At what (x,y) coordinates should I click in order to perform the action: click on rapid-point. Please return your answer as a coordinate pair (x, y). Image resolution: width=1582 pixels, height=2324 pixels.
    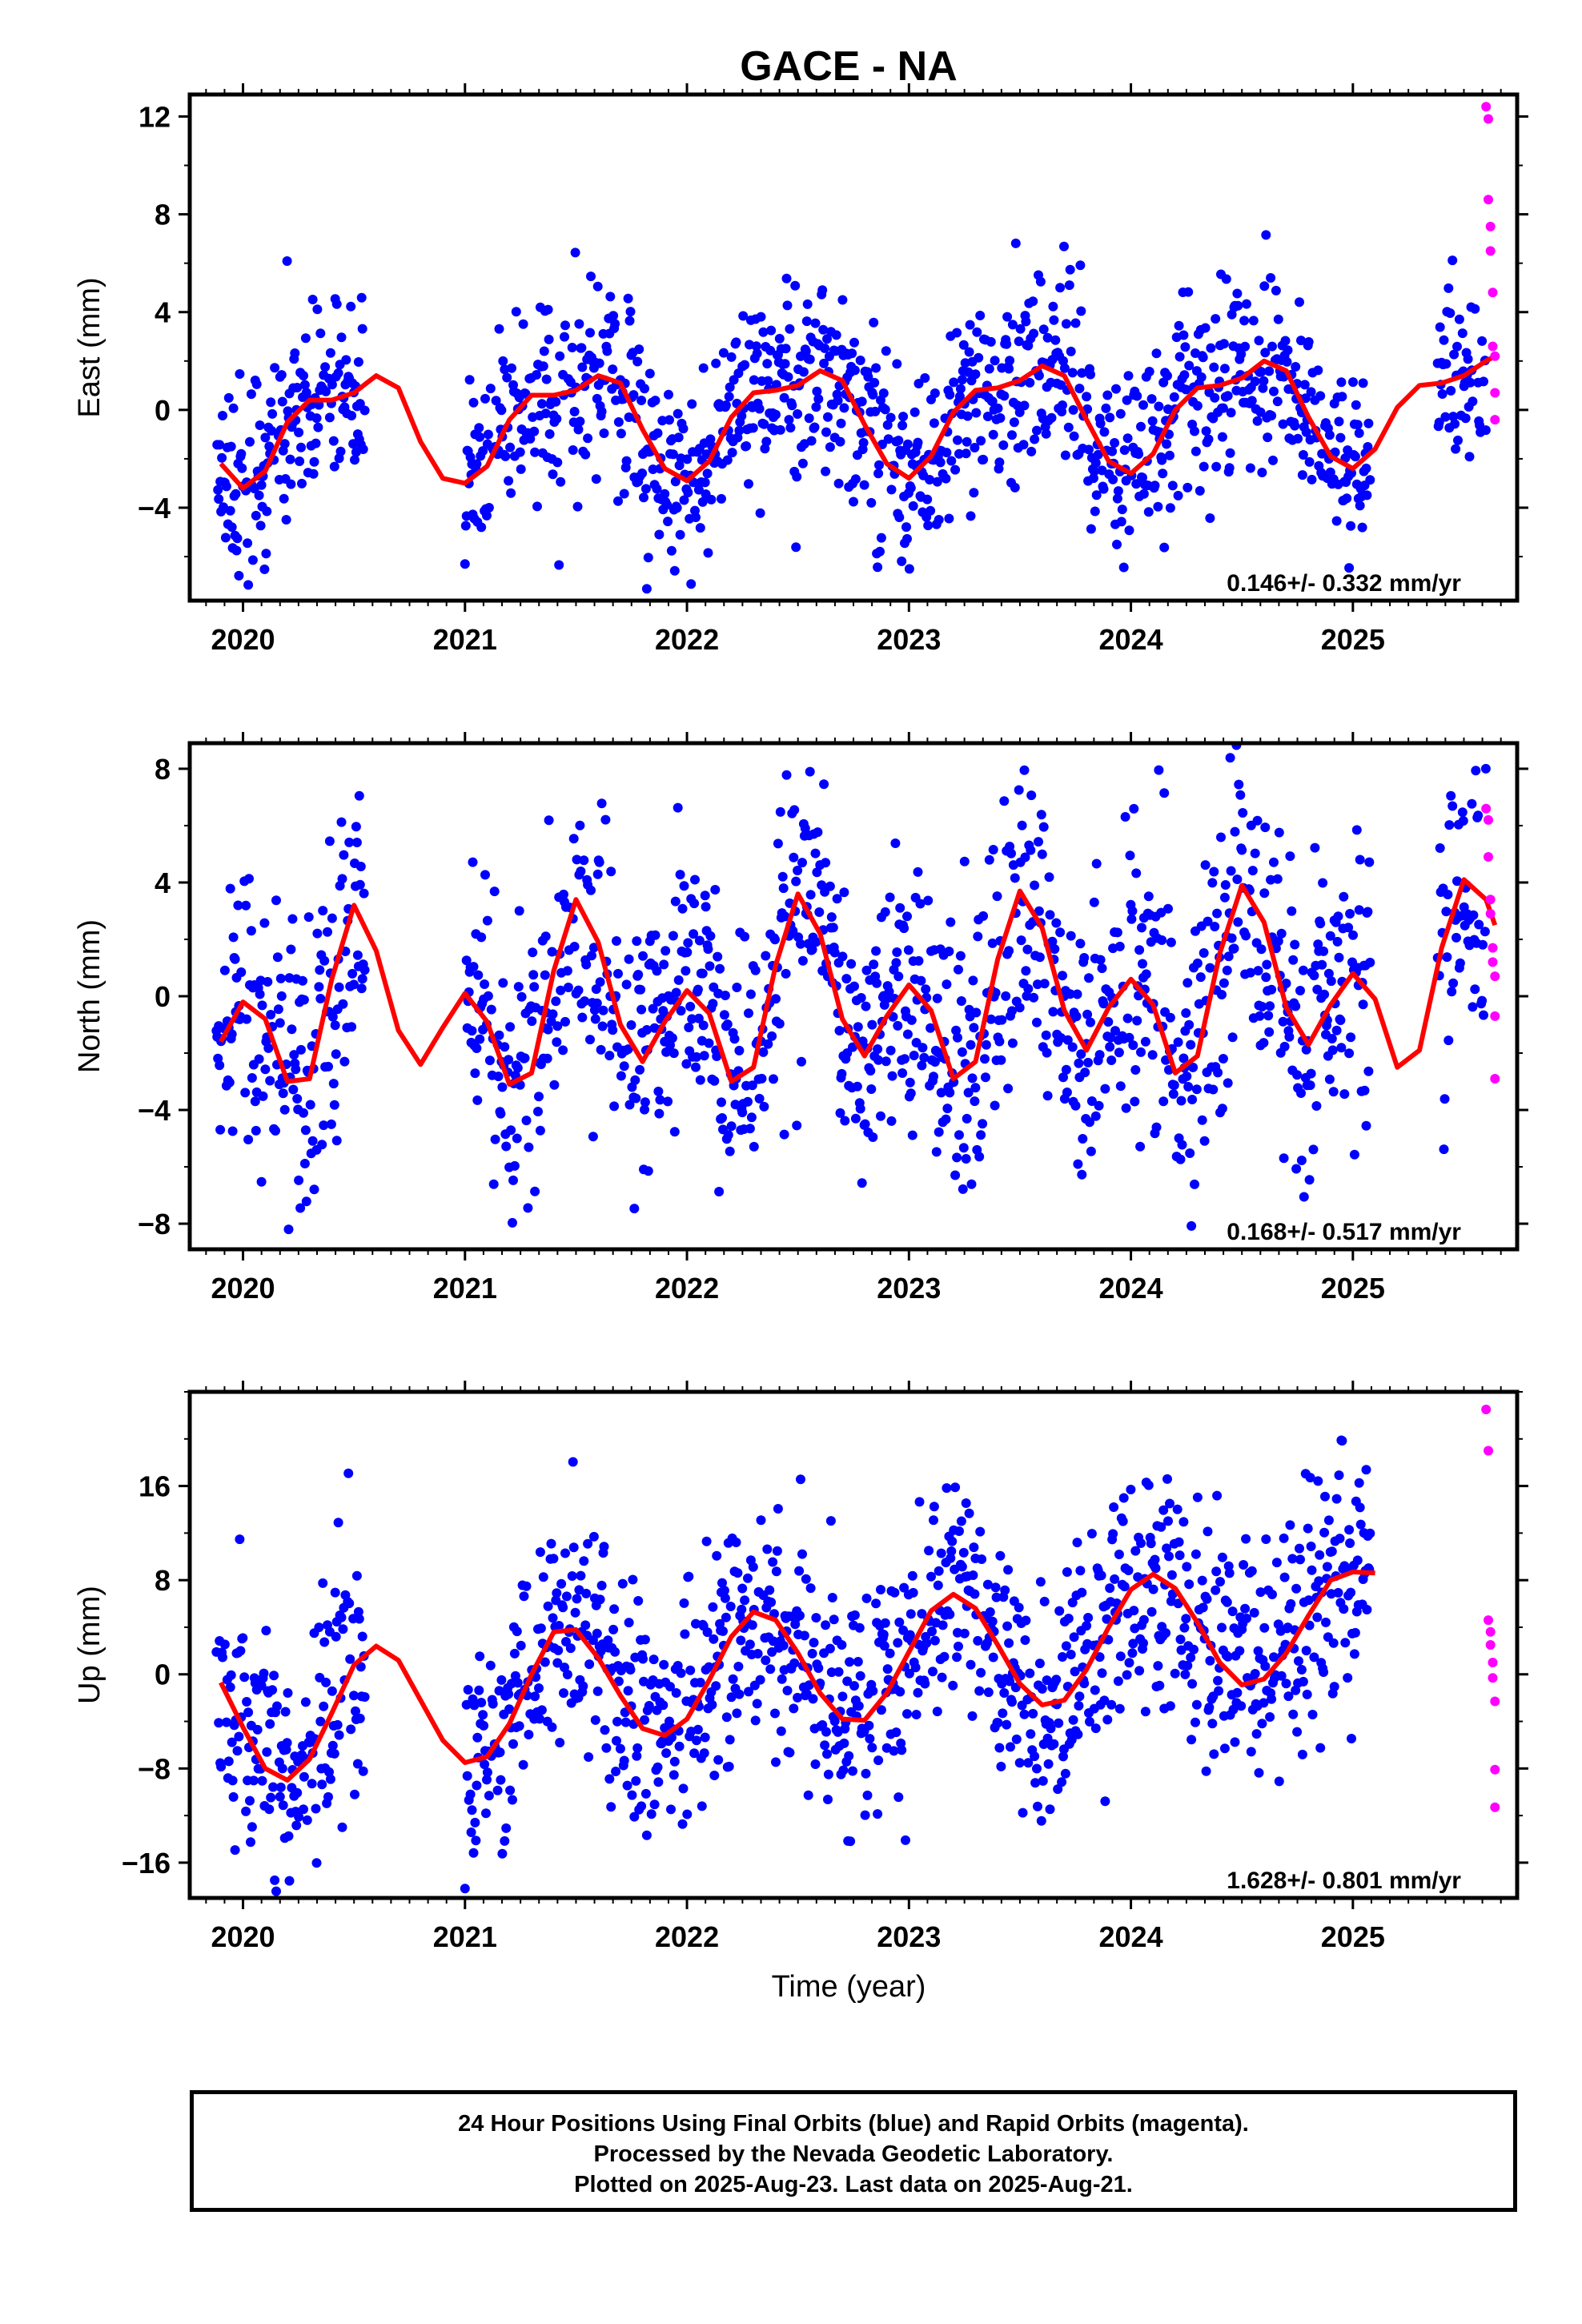
    Looking at the image, I should click on (1493, 1678).